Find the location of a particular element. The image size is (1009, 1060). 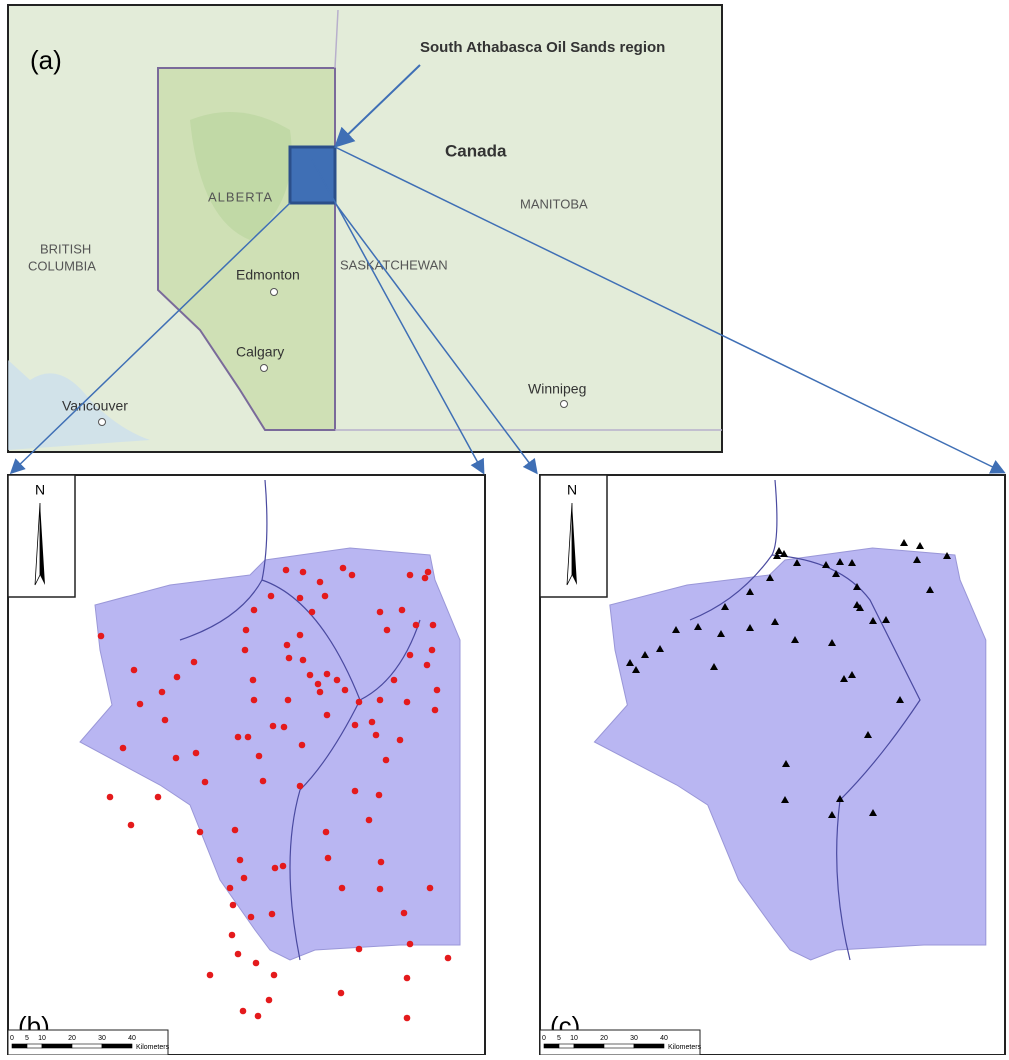

callout-label: South Athabasca Oil Sands region is located at coordinates (542, 47).